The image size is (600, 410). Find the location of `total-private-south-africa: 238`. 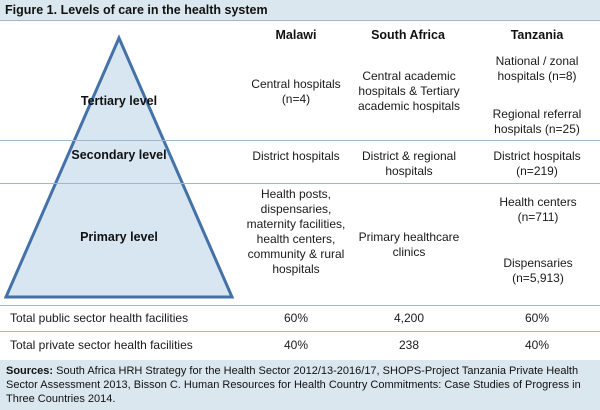

total-private-south-africa: 238 is located at coordinates (409, 345).